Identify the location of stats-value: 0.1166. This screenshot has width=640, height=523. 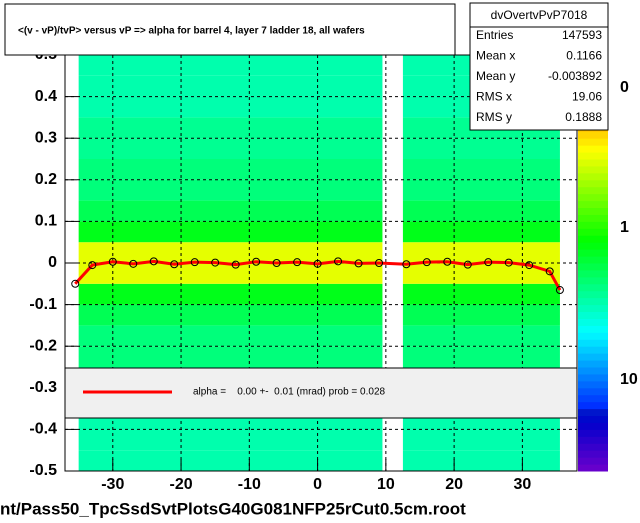
(584, 56).